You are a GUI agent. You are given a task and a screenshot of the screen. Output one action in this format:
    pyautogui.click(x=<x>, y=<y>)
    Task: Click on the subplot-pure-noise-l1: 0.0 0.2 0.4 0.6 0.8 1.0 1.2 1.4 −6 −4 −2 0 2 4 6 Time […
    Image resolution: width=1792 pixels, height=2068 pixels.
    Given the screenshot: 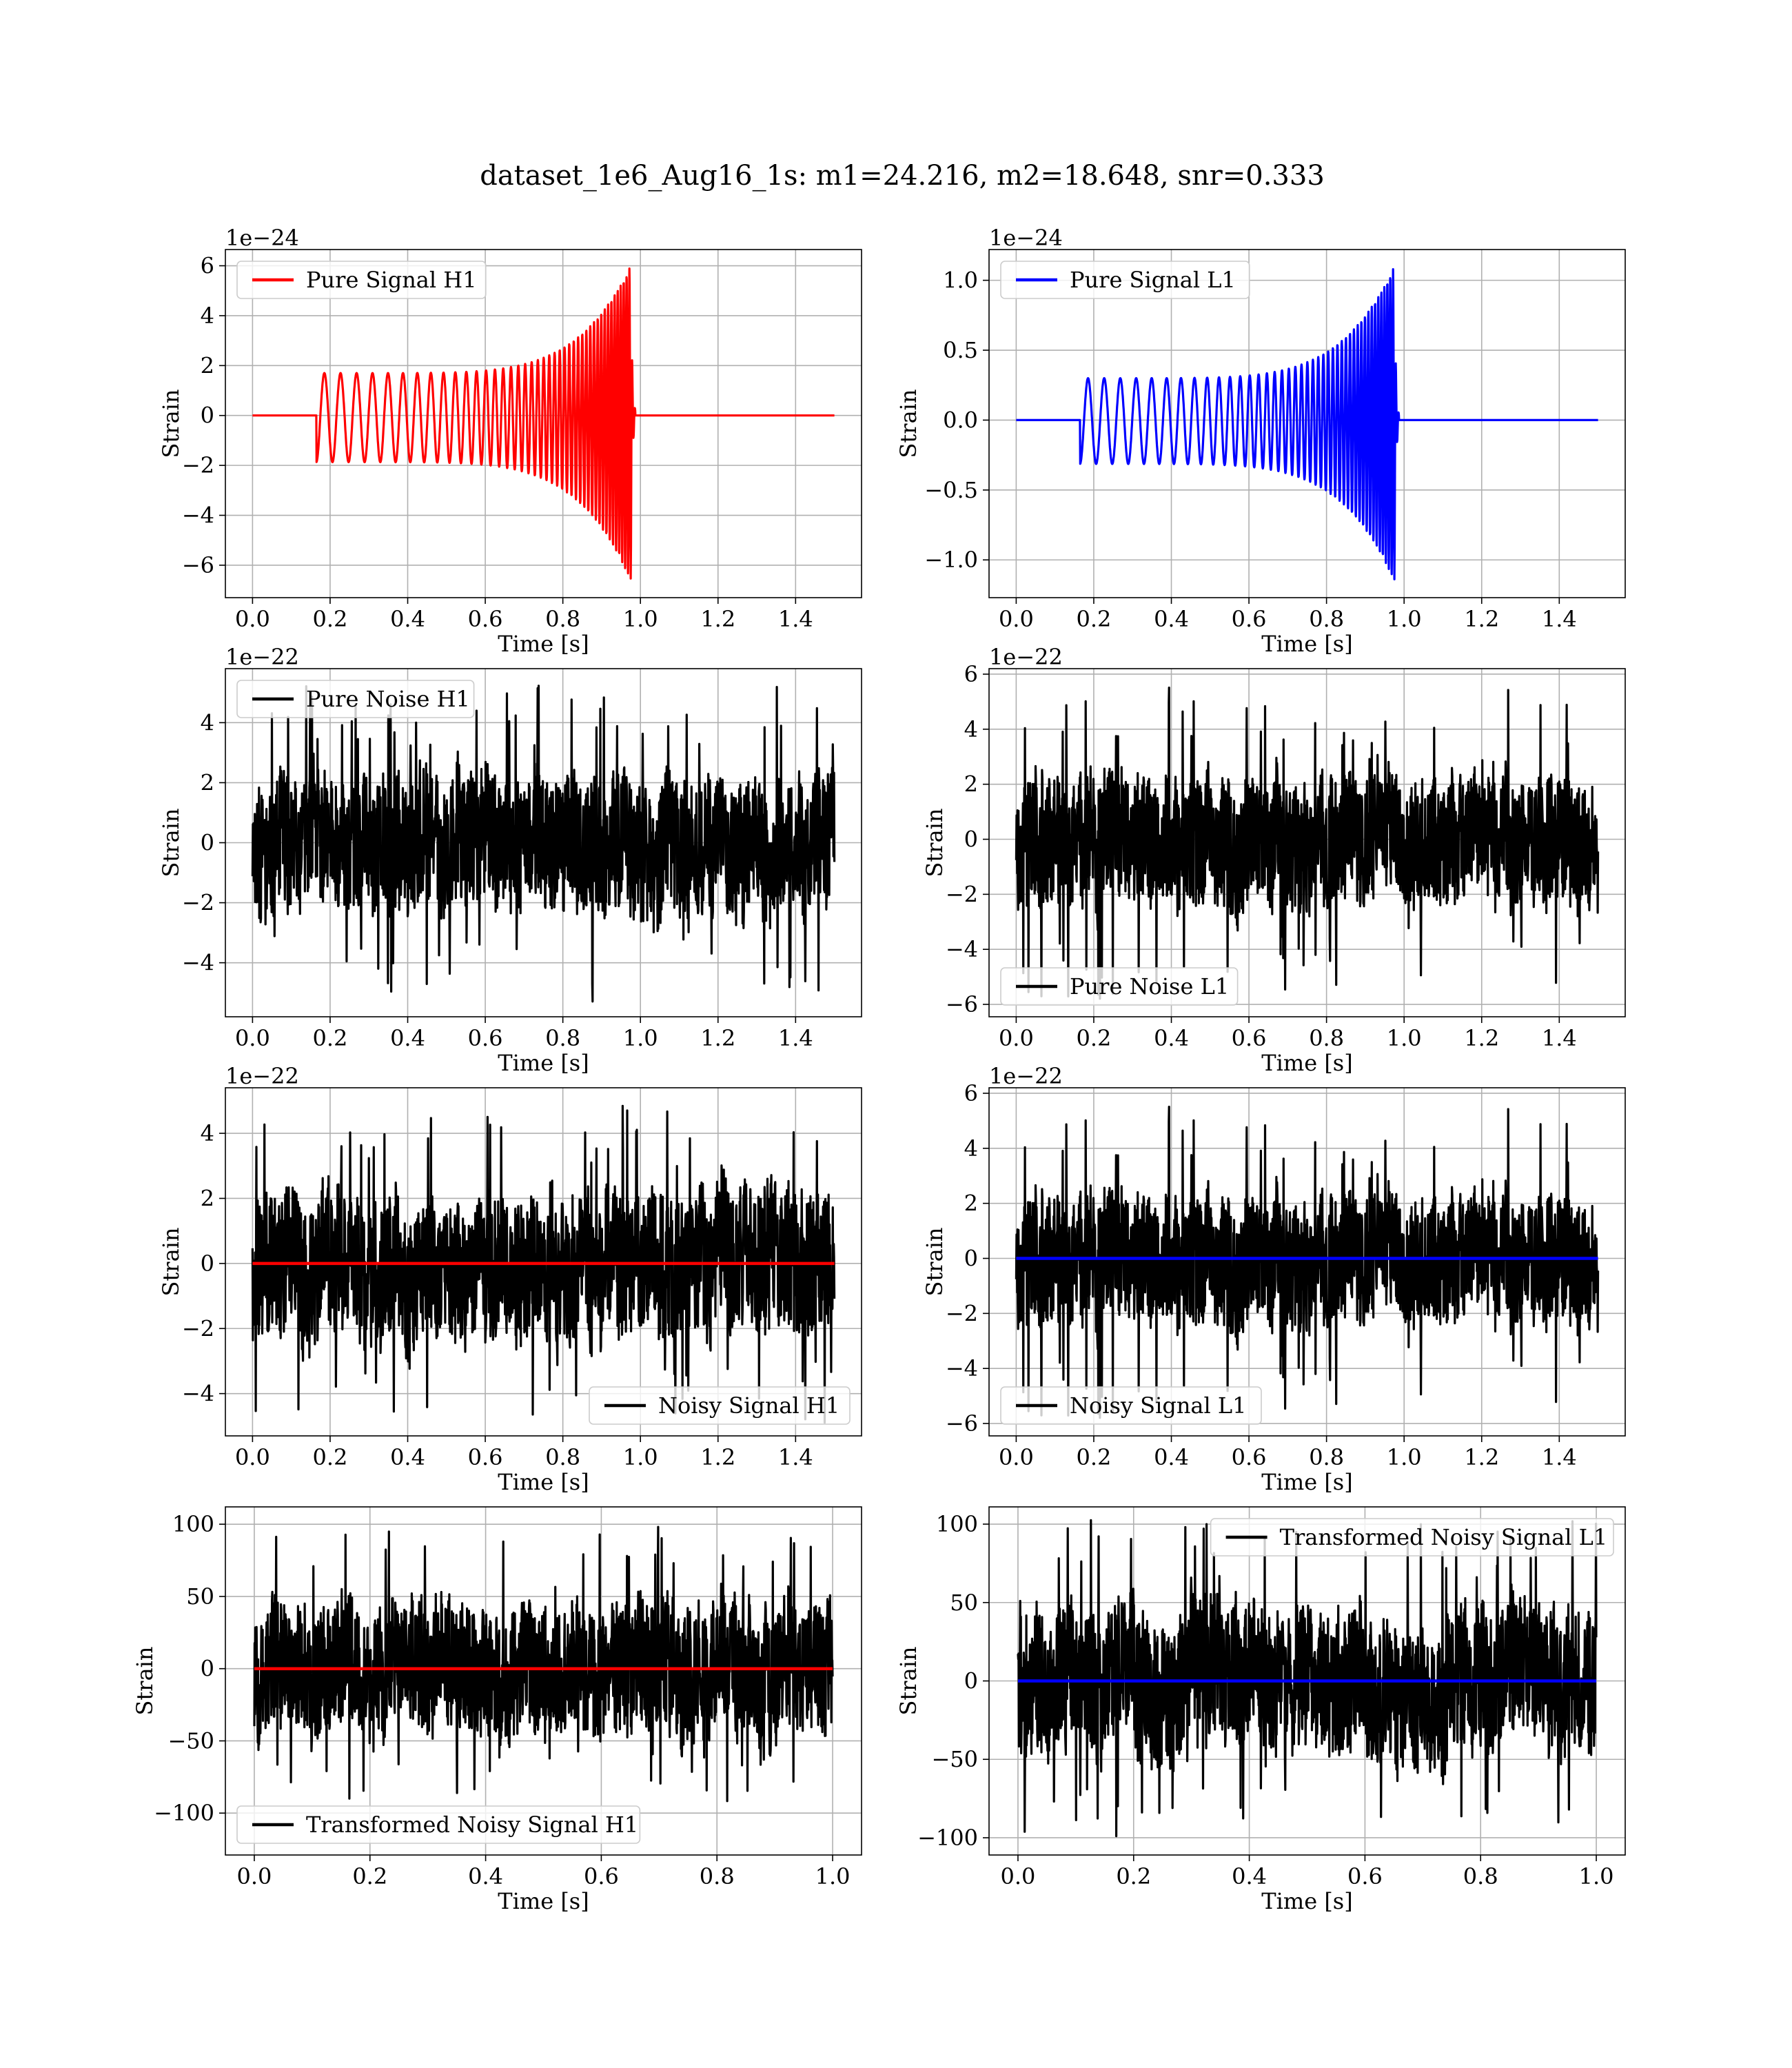 What is the action you would take?
    pyautogui.click(x=1274, y=860)
    